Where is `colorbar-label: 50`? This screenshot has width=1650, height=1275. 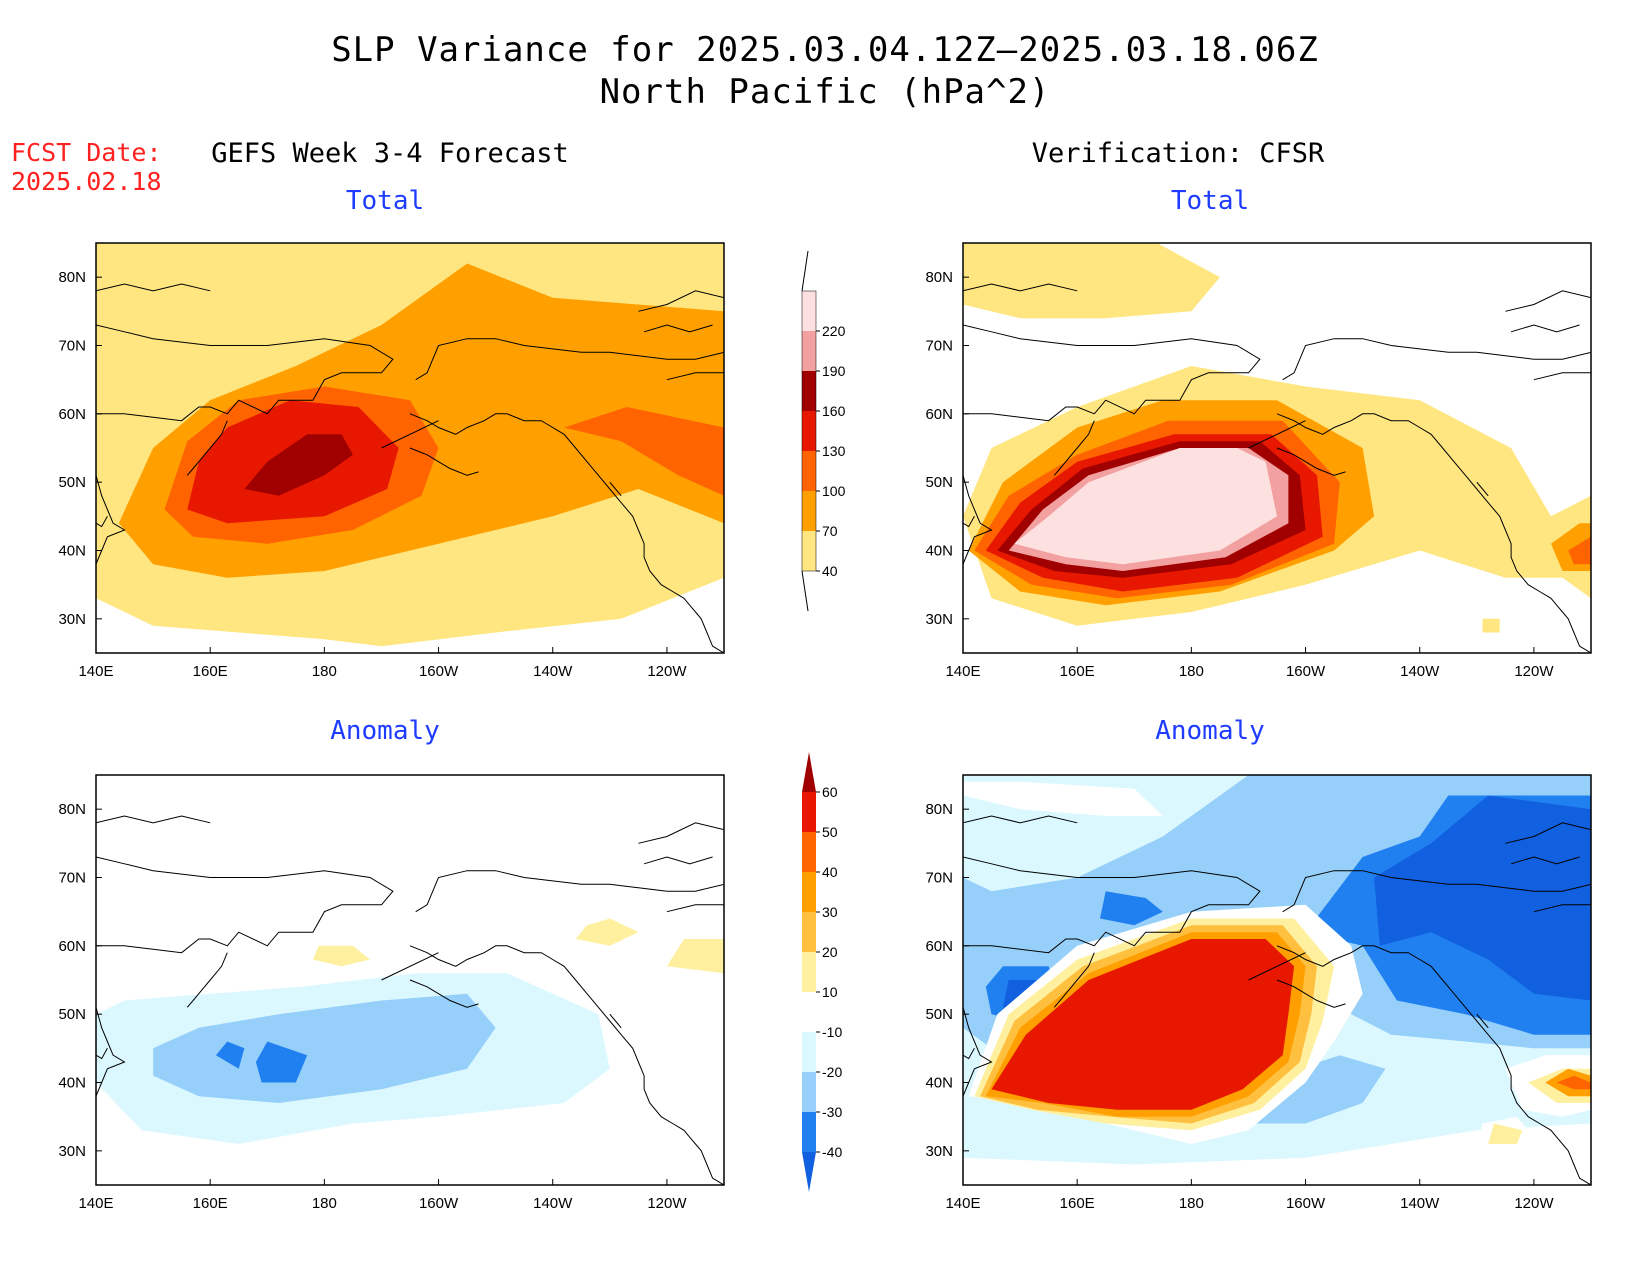
colorbar-label: 50 is located at coordinates (830, 832).